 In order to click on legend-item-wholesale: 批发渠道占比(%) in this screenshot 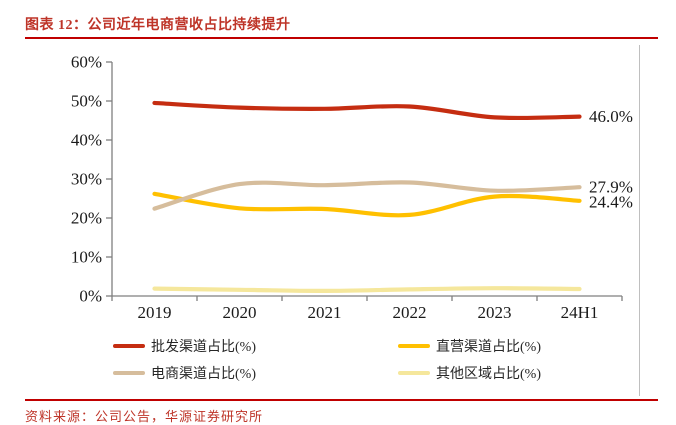, I will do `click(184, 346)`.